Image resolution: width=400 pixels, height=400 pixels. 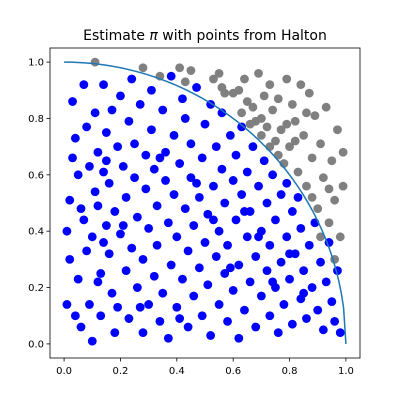 What do you see at coordinates (36, 288) in the screenshot?
I see `y-tick-label: 0.2` at bounding box center [36, 288].